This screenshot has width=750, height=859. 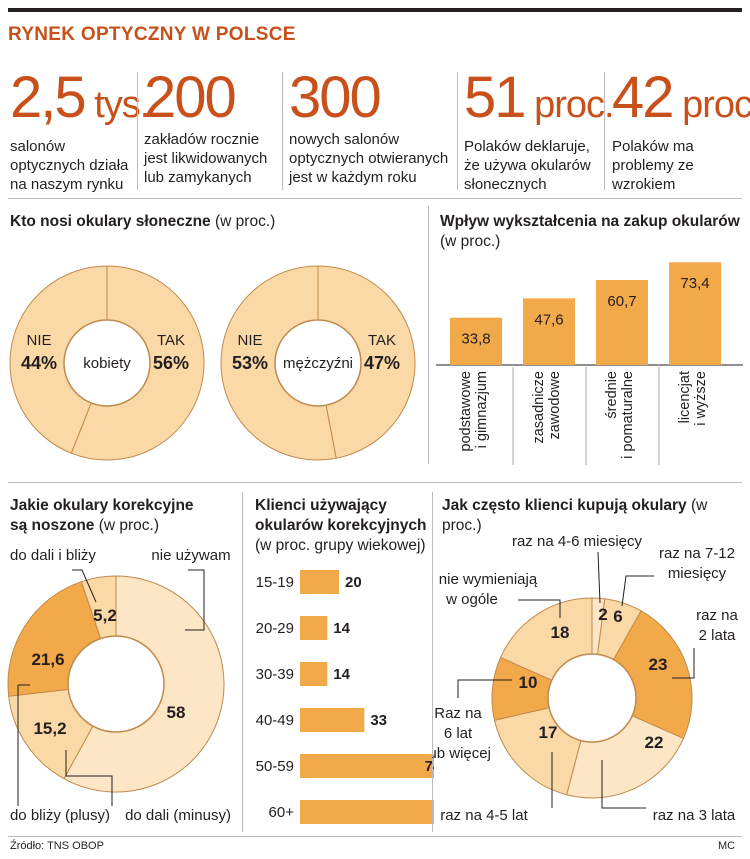 I want to click on stat-number: 2,5 tys., so click(x=80, y=97).